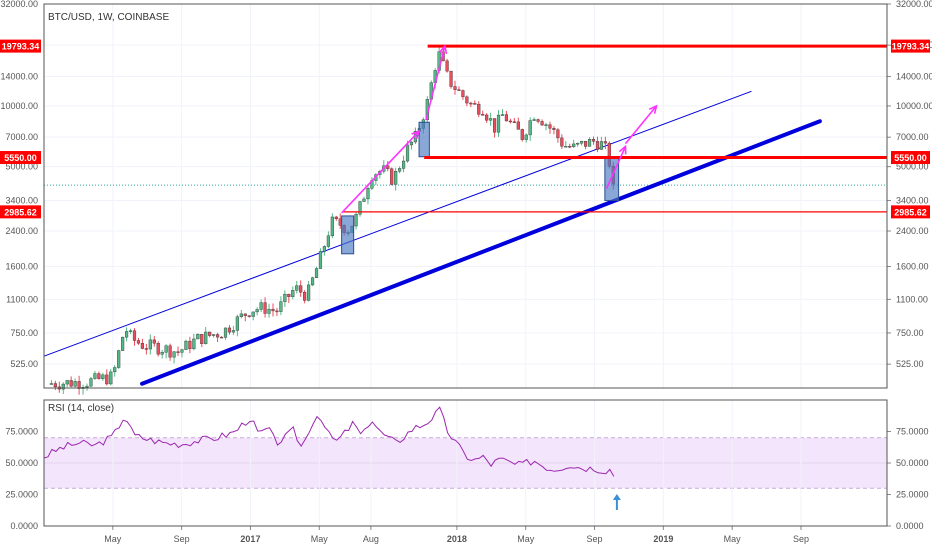 The height and width of the screenshot is (550, 932). I want to click on price-label-right-box, so click(910, 158).